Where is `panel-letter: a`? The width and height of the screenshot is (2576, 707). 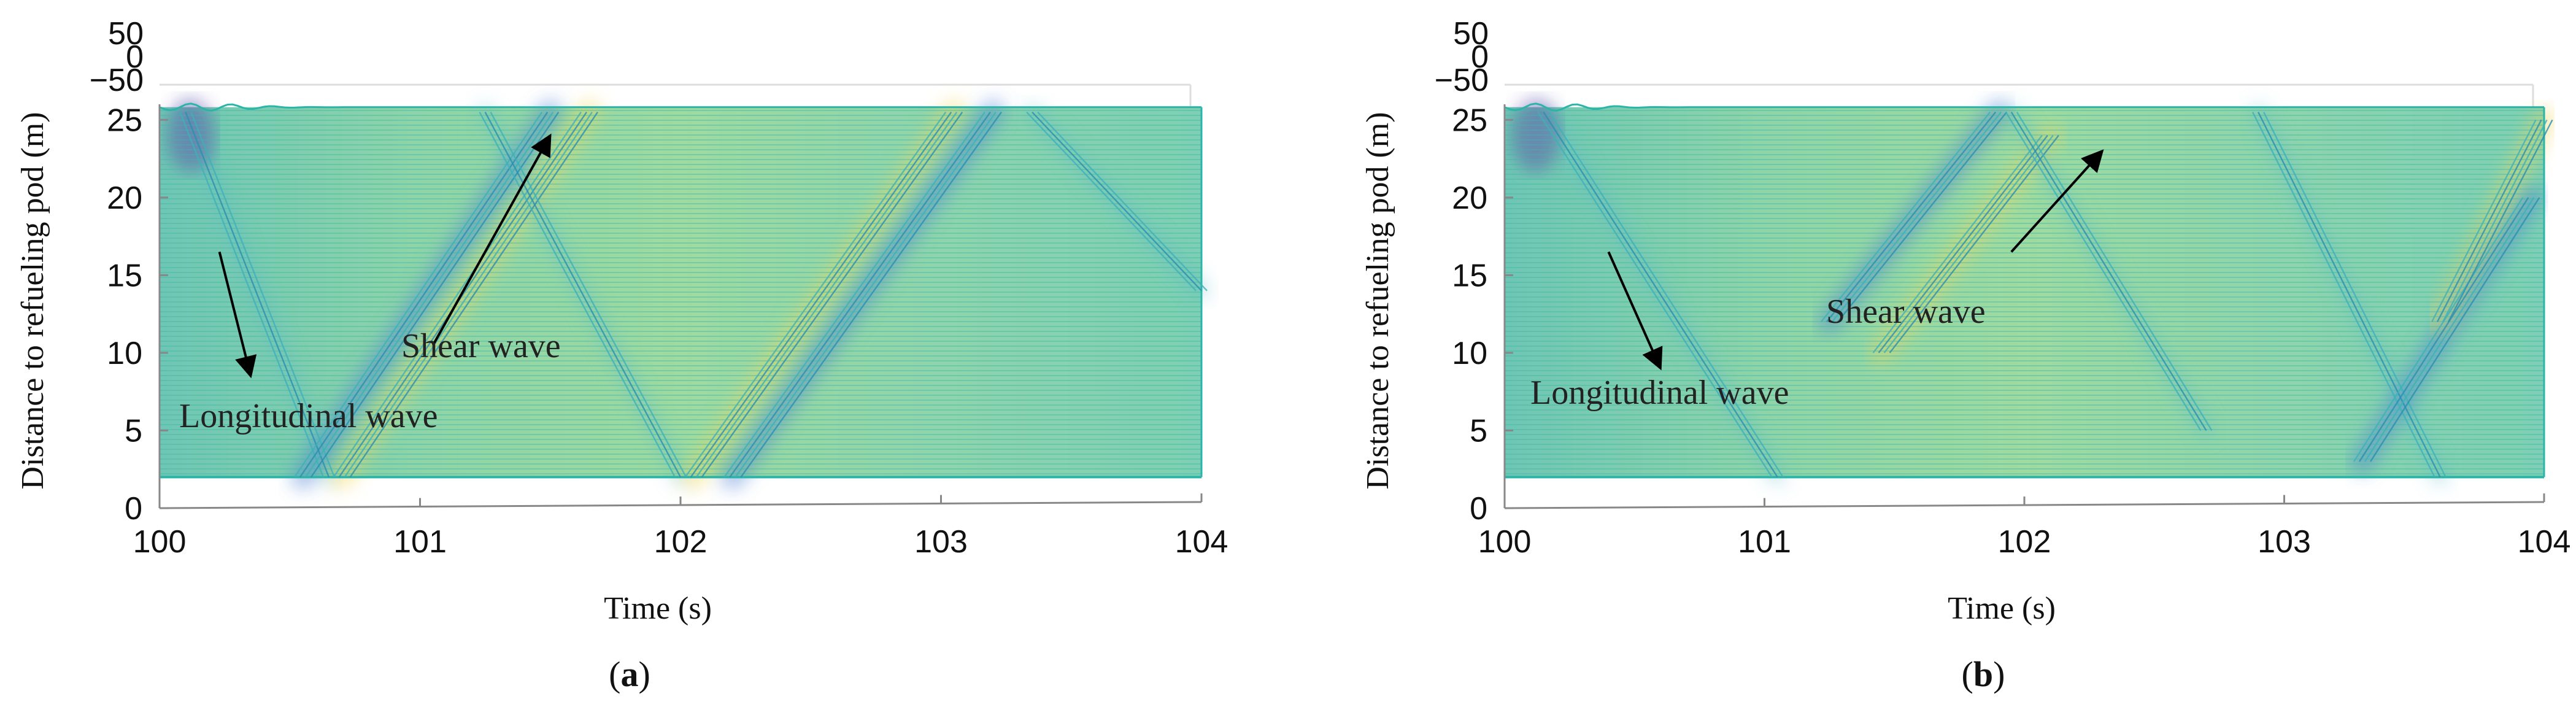
panel-letter: a is located at coordinates (630, 674).